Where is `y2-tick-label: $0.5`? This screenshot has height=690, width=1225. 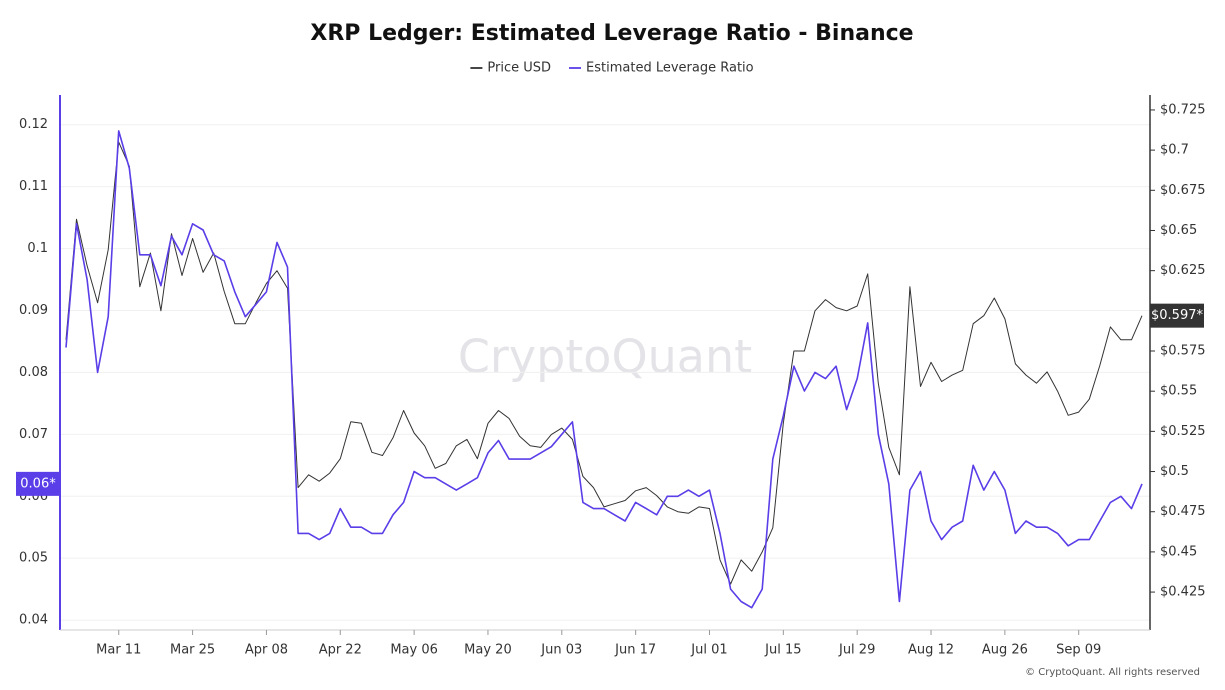
y2-tick-label: $0.5 is located at coordinates (1174, 471).